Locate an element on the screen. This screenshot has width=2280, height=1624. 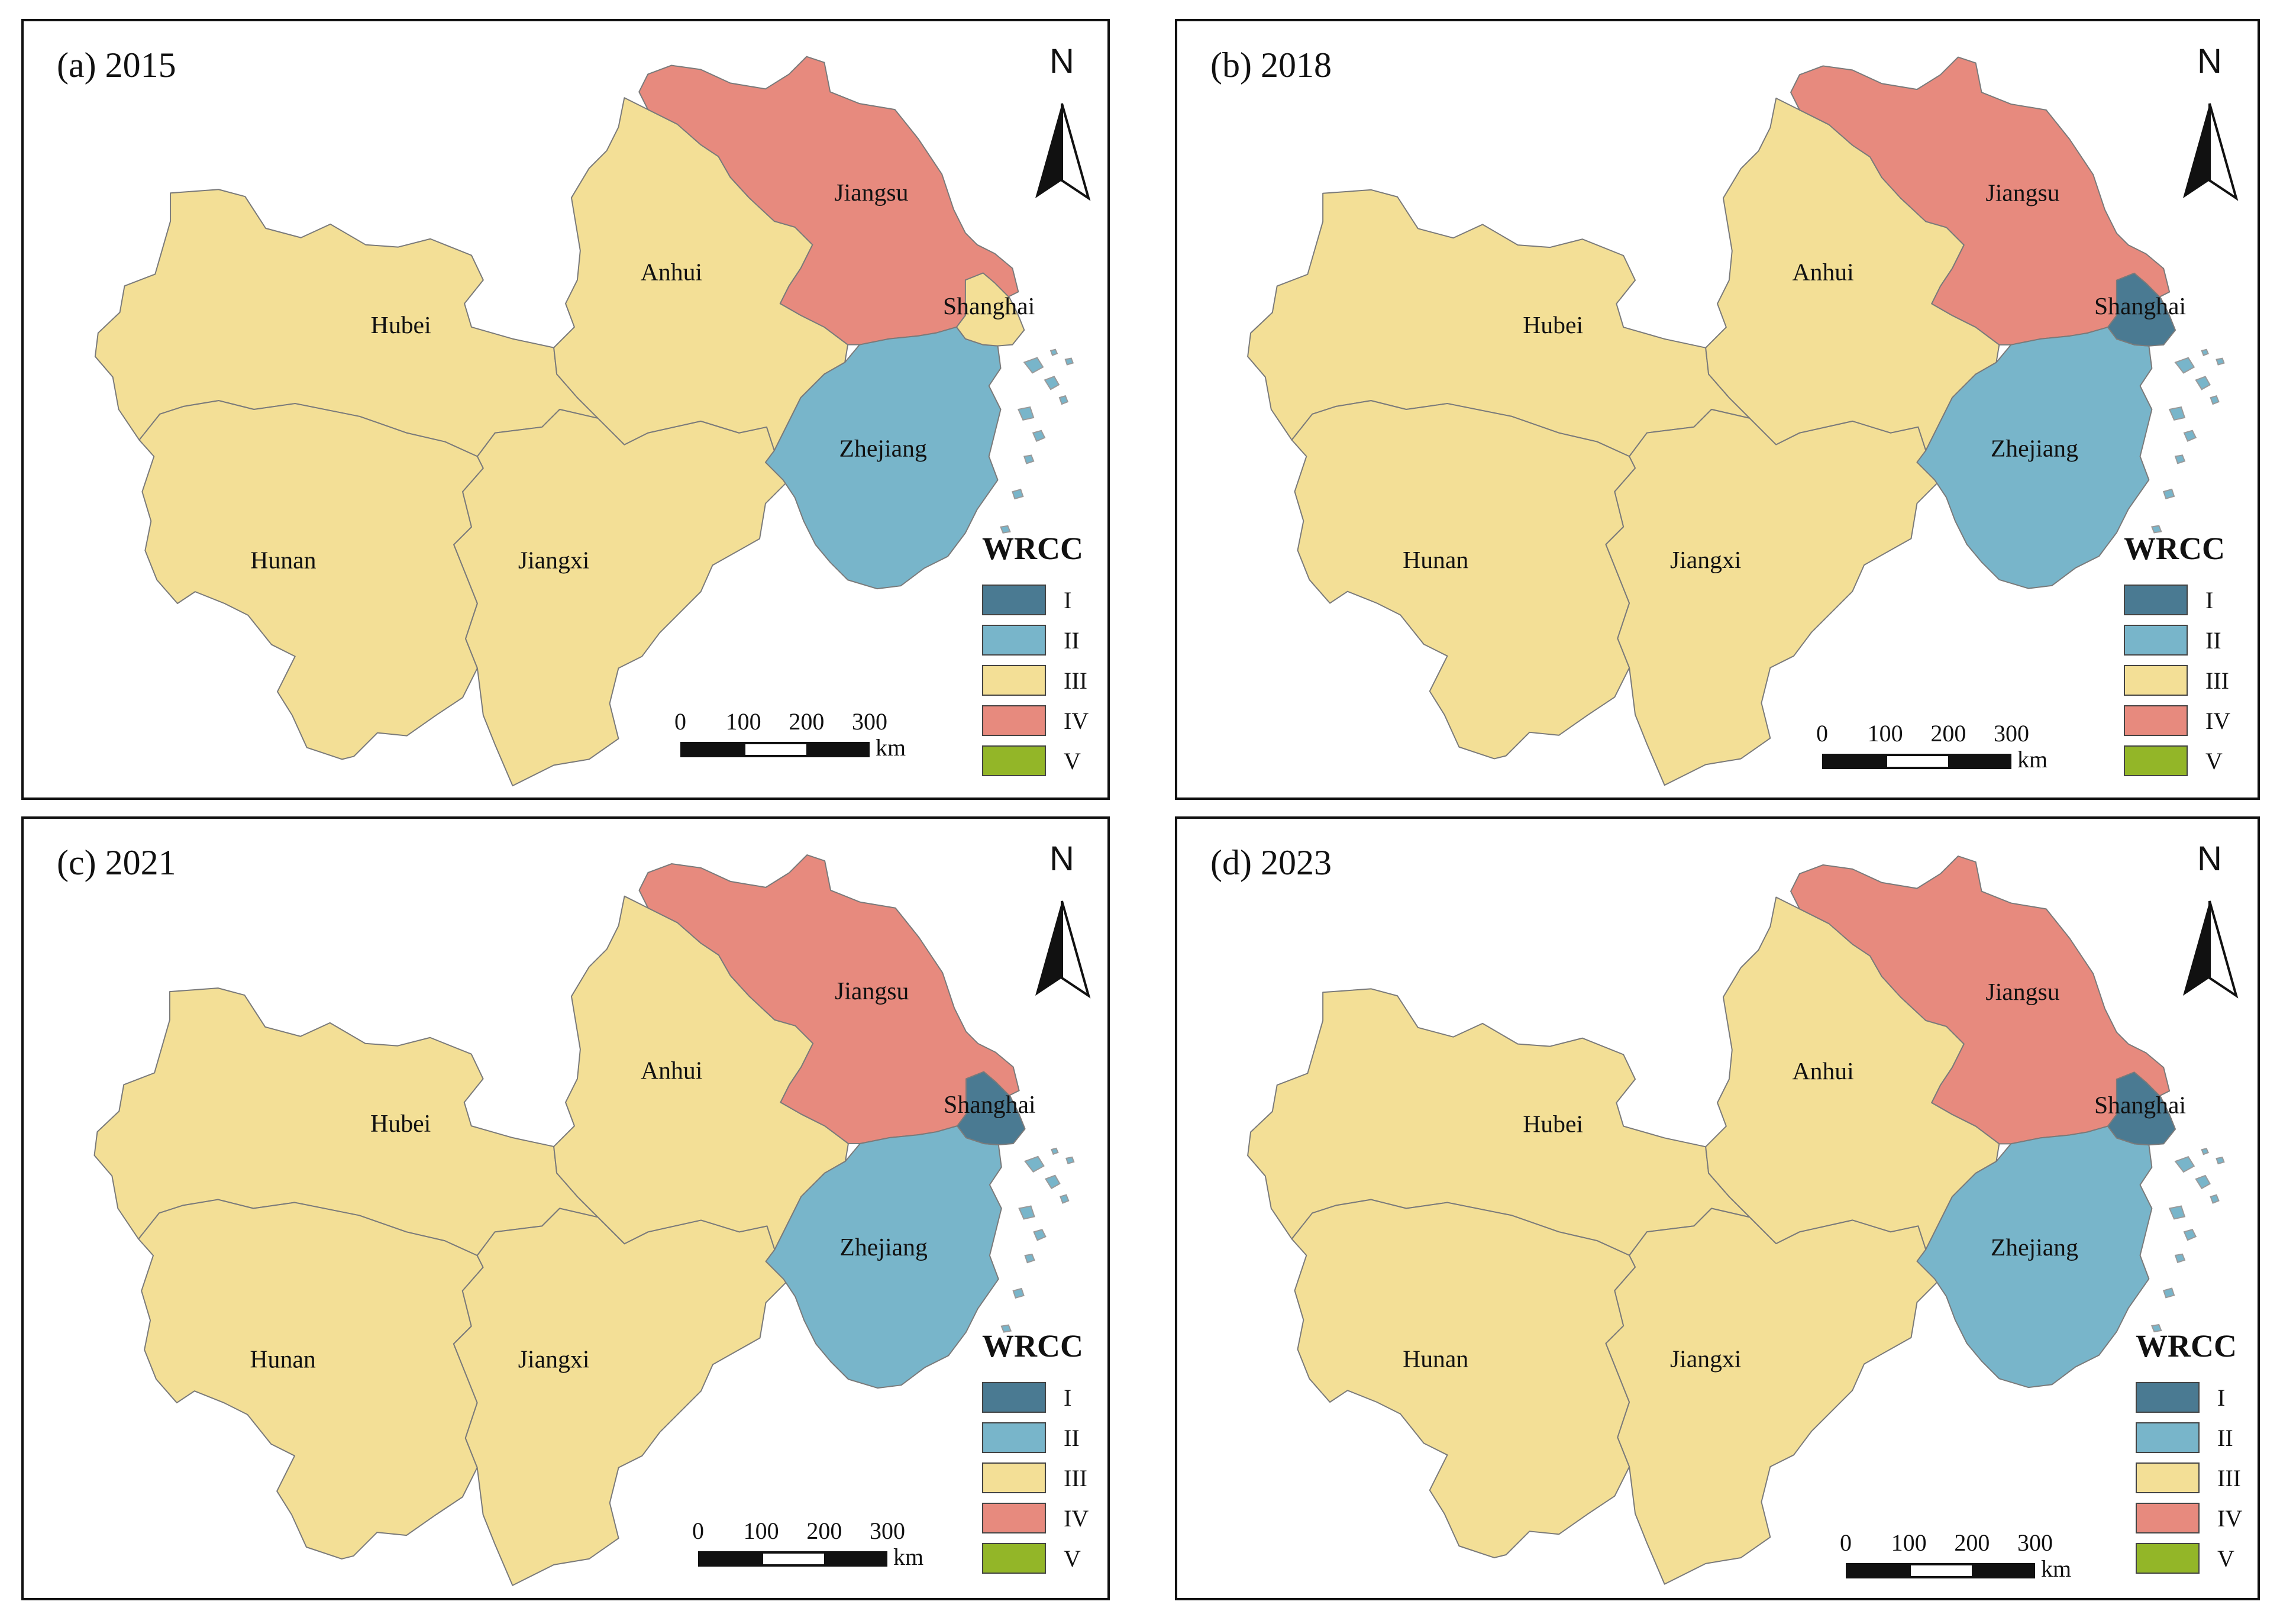
province-shanghai is located at coordinates (2141, 1109).